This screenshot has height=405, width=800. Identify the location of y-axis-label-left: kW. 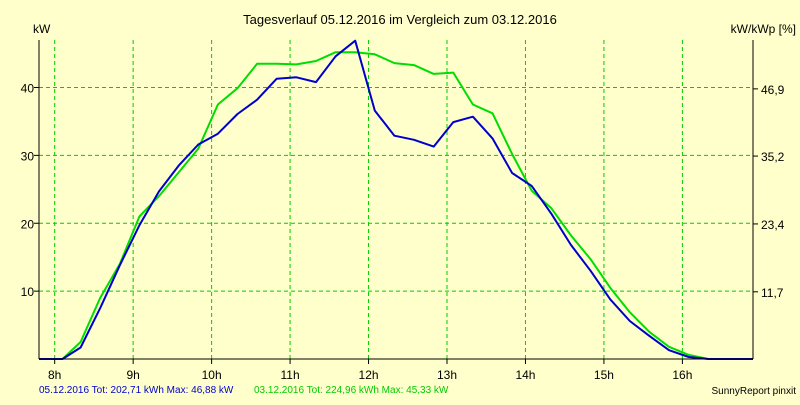
(42, 29).